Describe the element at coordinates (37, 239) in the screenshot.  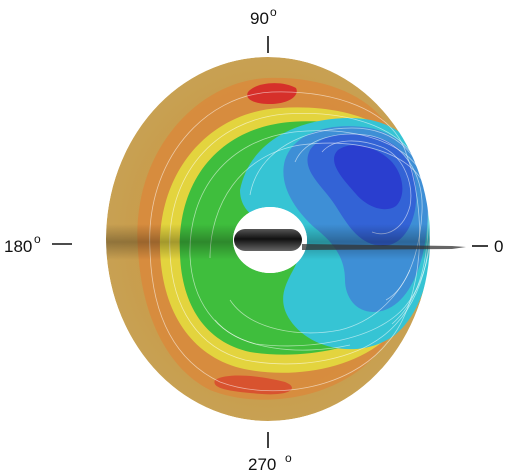
I see `degree-mark-180: o` at that location.